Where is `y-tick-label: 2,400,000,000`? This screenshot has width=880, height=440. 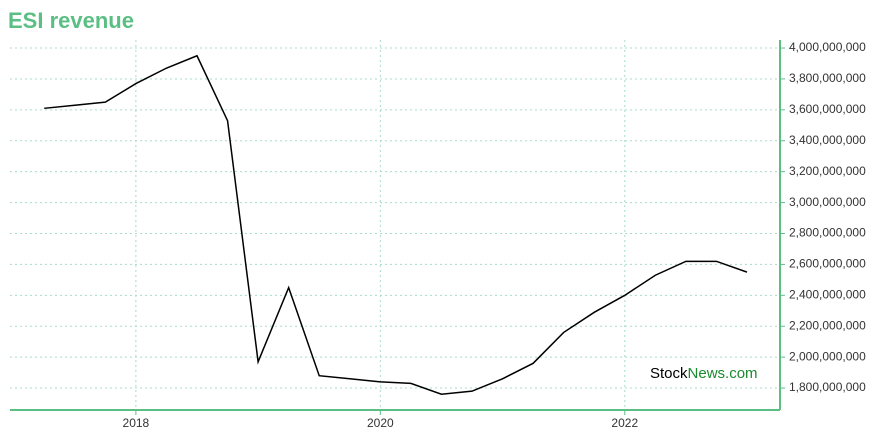 y-tick-label: 2,400,000,000 is located at coordinates (827, 294).